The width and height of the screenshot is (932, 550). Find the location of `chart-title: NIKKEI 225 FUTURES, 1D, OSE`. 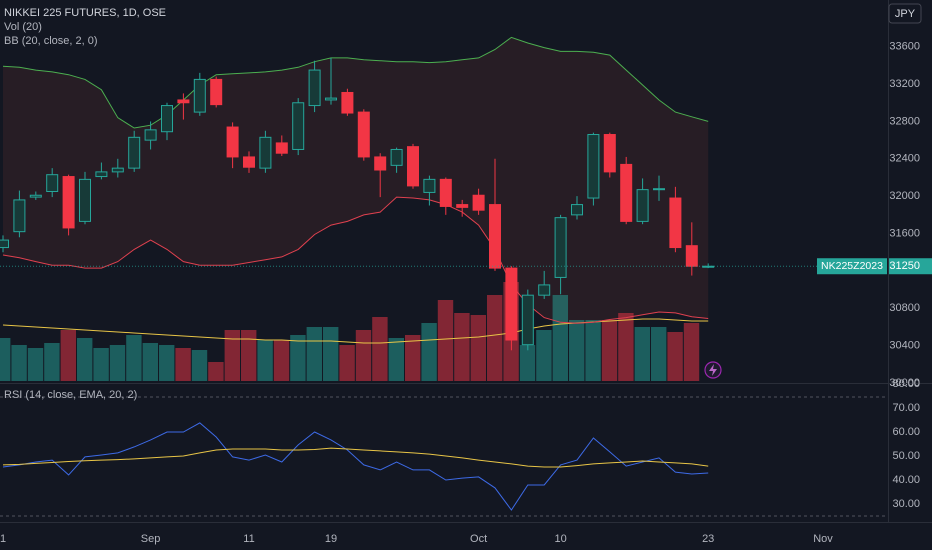

chart-title: NIKKEI 225 FUTURES, 1D, OSE is located at coordinates (85, 13).